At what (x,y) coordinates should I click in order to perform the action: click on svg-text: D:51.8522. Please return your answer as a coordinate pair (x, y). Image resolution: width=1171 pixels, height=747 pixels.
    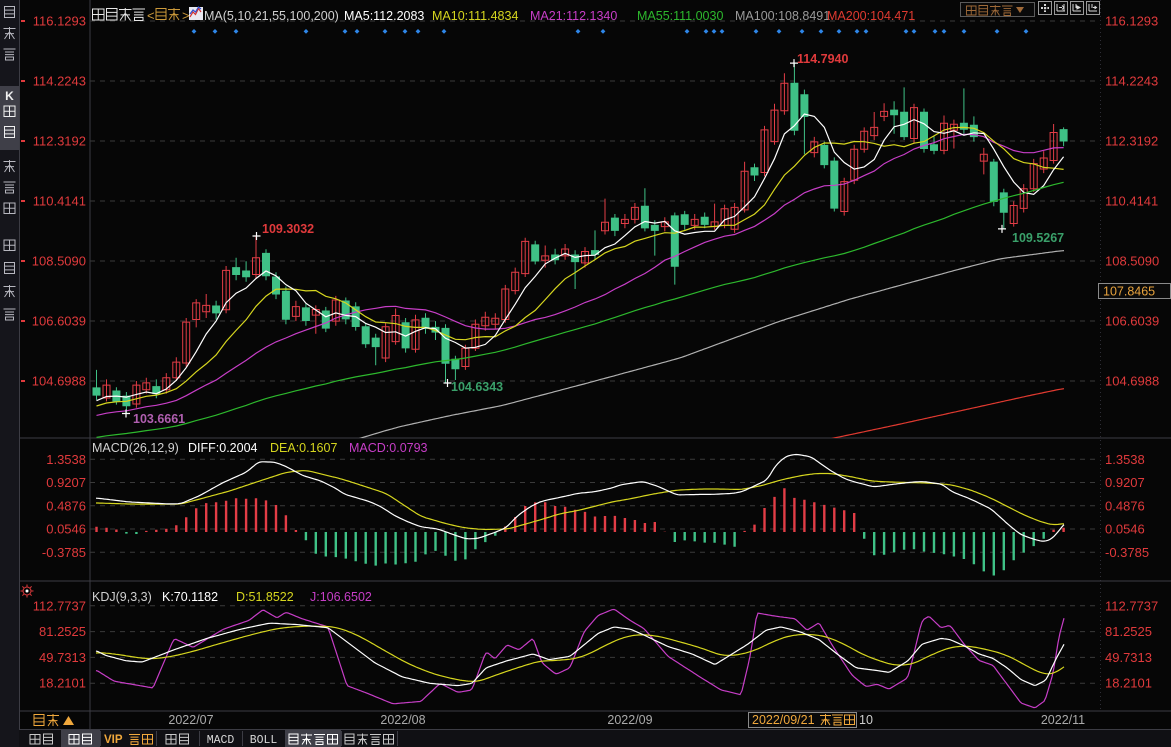
    Looking at the image, I should click on (265, 597).